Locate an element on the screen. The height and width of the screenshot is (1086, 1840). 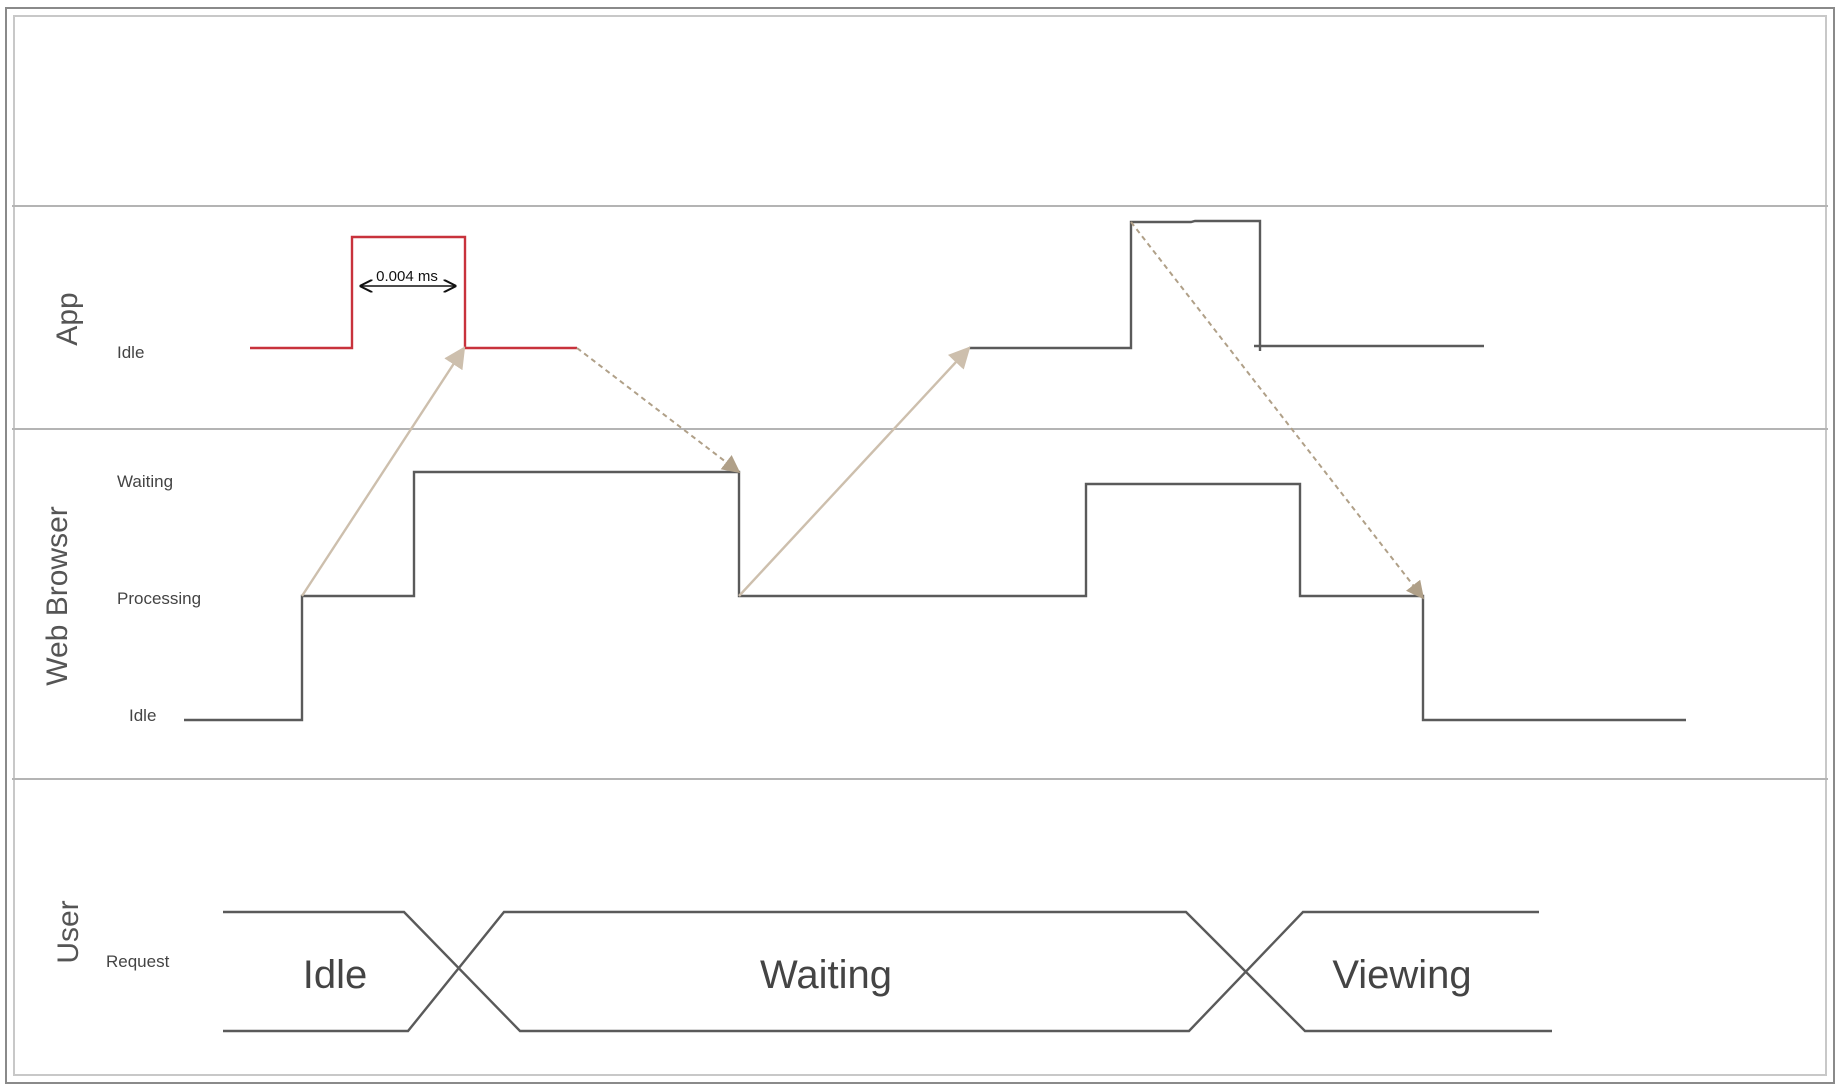
user-phase-idle: Idle is located at coordinates (335, 975).